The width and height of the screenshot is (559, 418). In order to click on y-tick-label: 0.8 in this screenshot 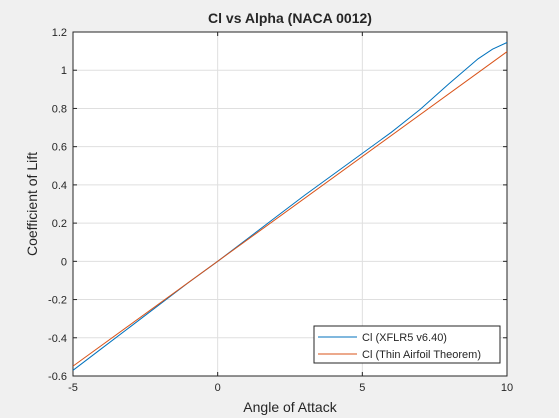, I will do `click(59, 109)`.